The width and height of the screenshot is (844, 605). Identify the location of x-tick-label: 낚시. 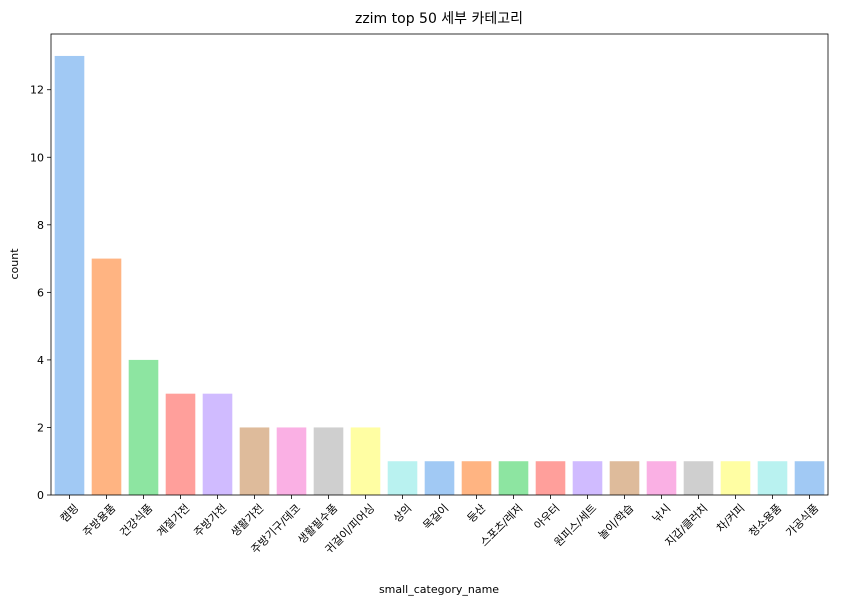
(662, 514).